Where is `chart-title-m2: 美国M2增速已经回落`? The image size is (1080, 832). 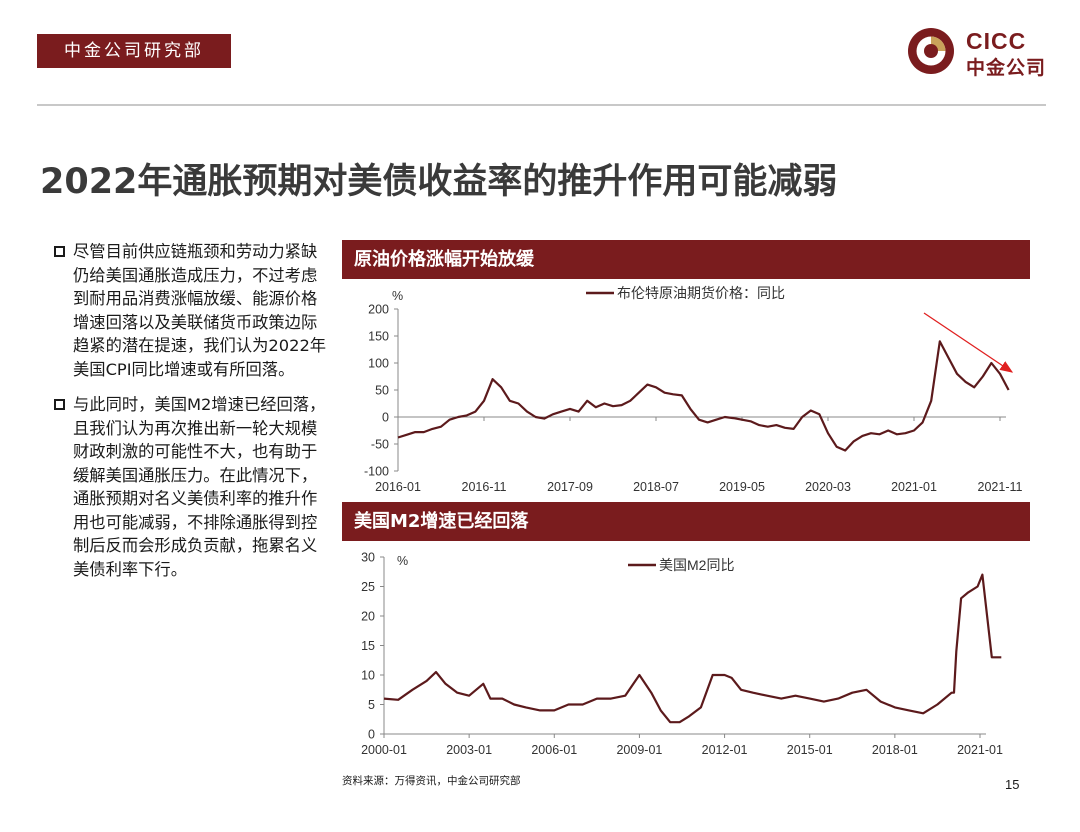 chart-title-m2: 美国M2增速已经回落 is located at coordinates (686, 521).